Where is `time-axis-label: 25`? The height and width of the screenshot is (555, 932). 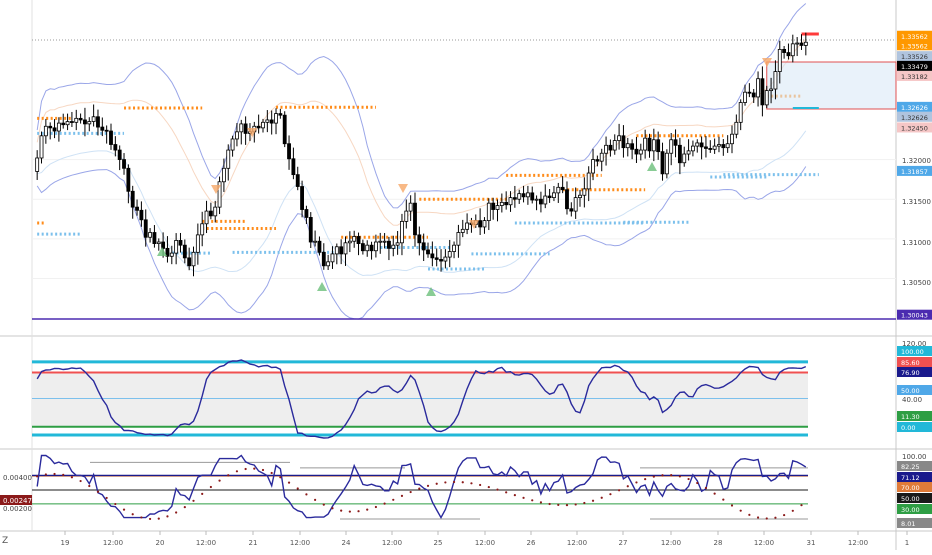 time-axis-label: 25 is located at coordinates (438, 543).